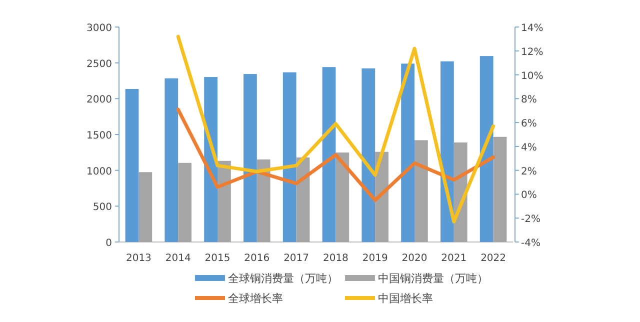 The image size is (640, 322). Describe the element at coordinates (405, 298) in the screenshot. I see `legend-label: 中国增长率` at that location.